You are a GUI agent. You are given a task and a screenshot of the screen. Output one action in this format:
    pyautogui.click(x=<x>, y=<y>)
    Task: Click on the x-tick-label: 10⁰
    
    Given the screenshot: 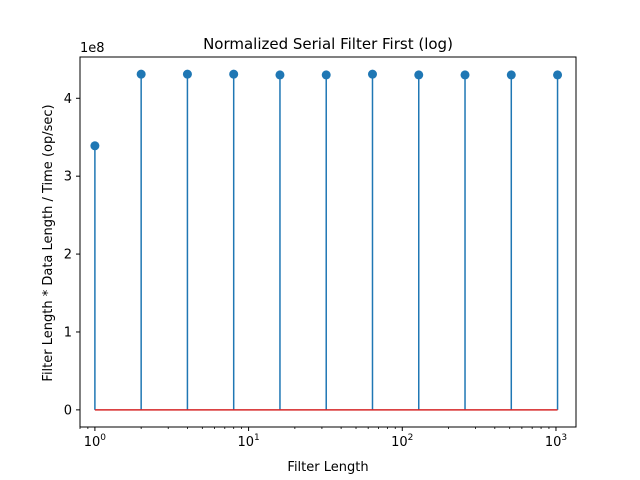 What is the action you would take?
    pyautogui.click(x=95, y=441)
    